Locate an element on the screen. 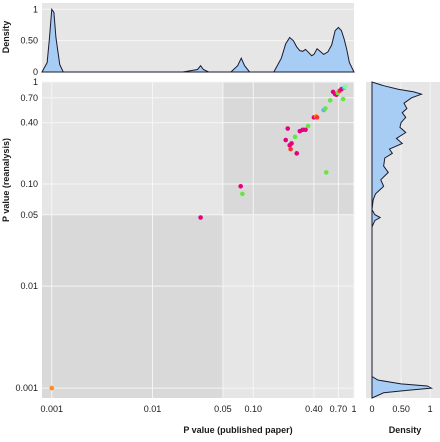  y-tick-label: 0.001 is located at coordinates (26, 388).